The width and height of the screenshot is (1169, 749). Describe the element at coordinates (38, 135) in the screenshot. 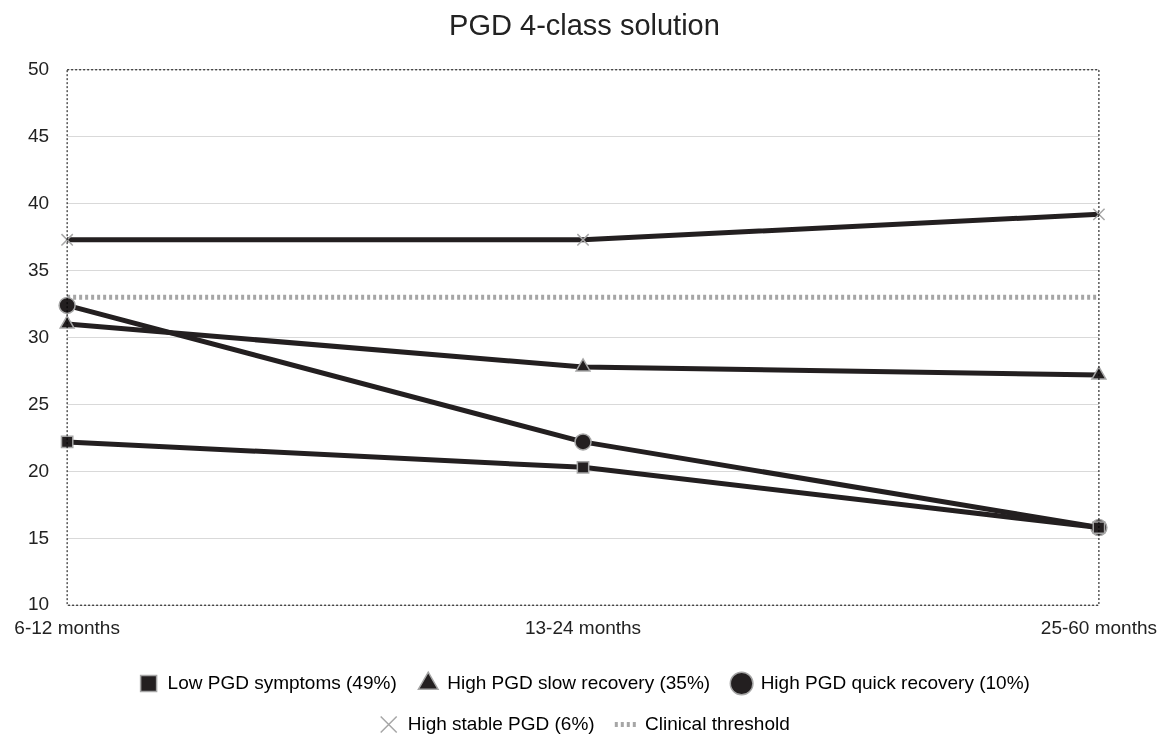

I see `y-tick-label: 45` at that location.